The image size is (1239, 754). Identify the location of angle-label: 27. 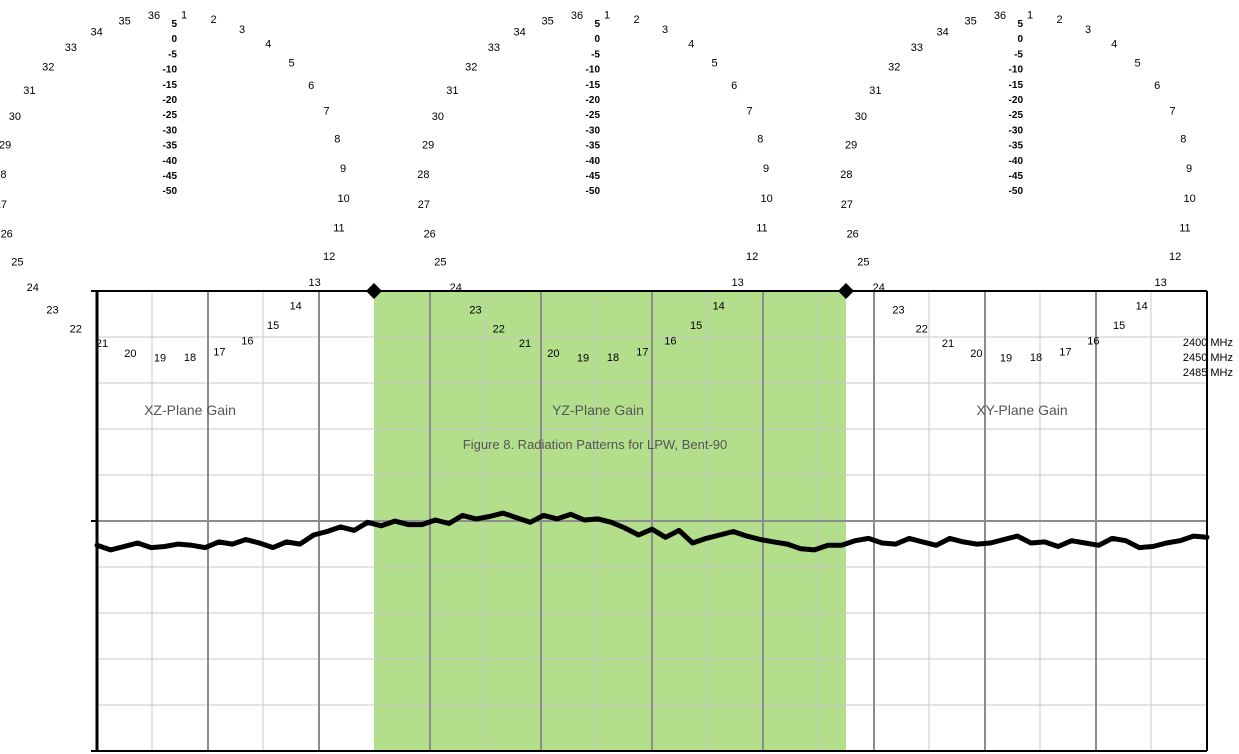
(424, 205).